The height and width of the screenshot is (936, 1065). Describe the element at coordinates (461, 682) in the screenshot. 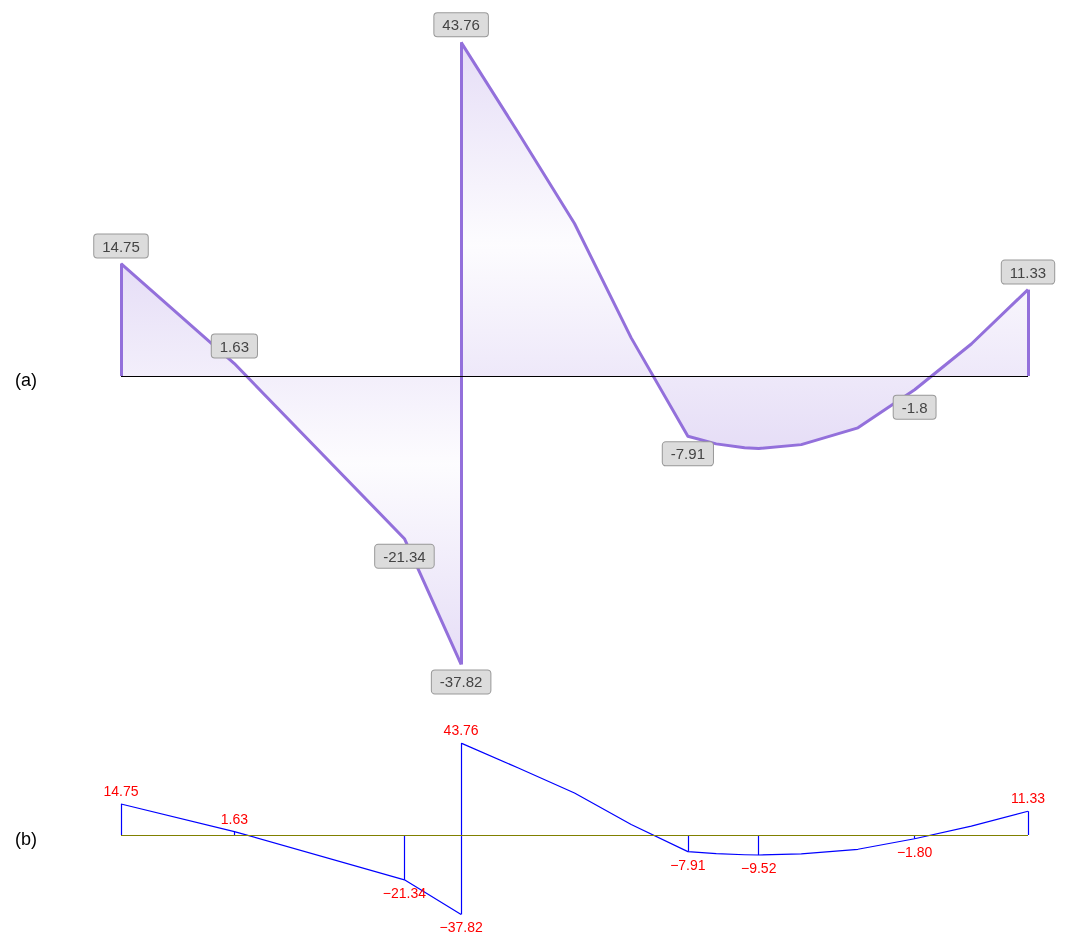

I see `data-label: -37.82` at that location.